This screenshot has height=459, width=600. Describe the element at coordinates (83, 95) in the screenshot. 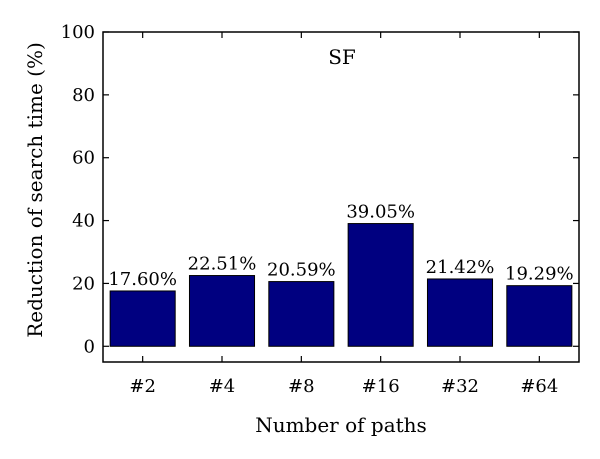

I see `y-tick-label-80: 80` at that location.